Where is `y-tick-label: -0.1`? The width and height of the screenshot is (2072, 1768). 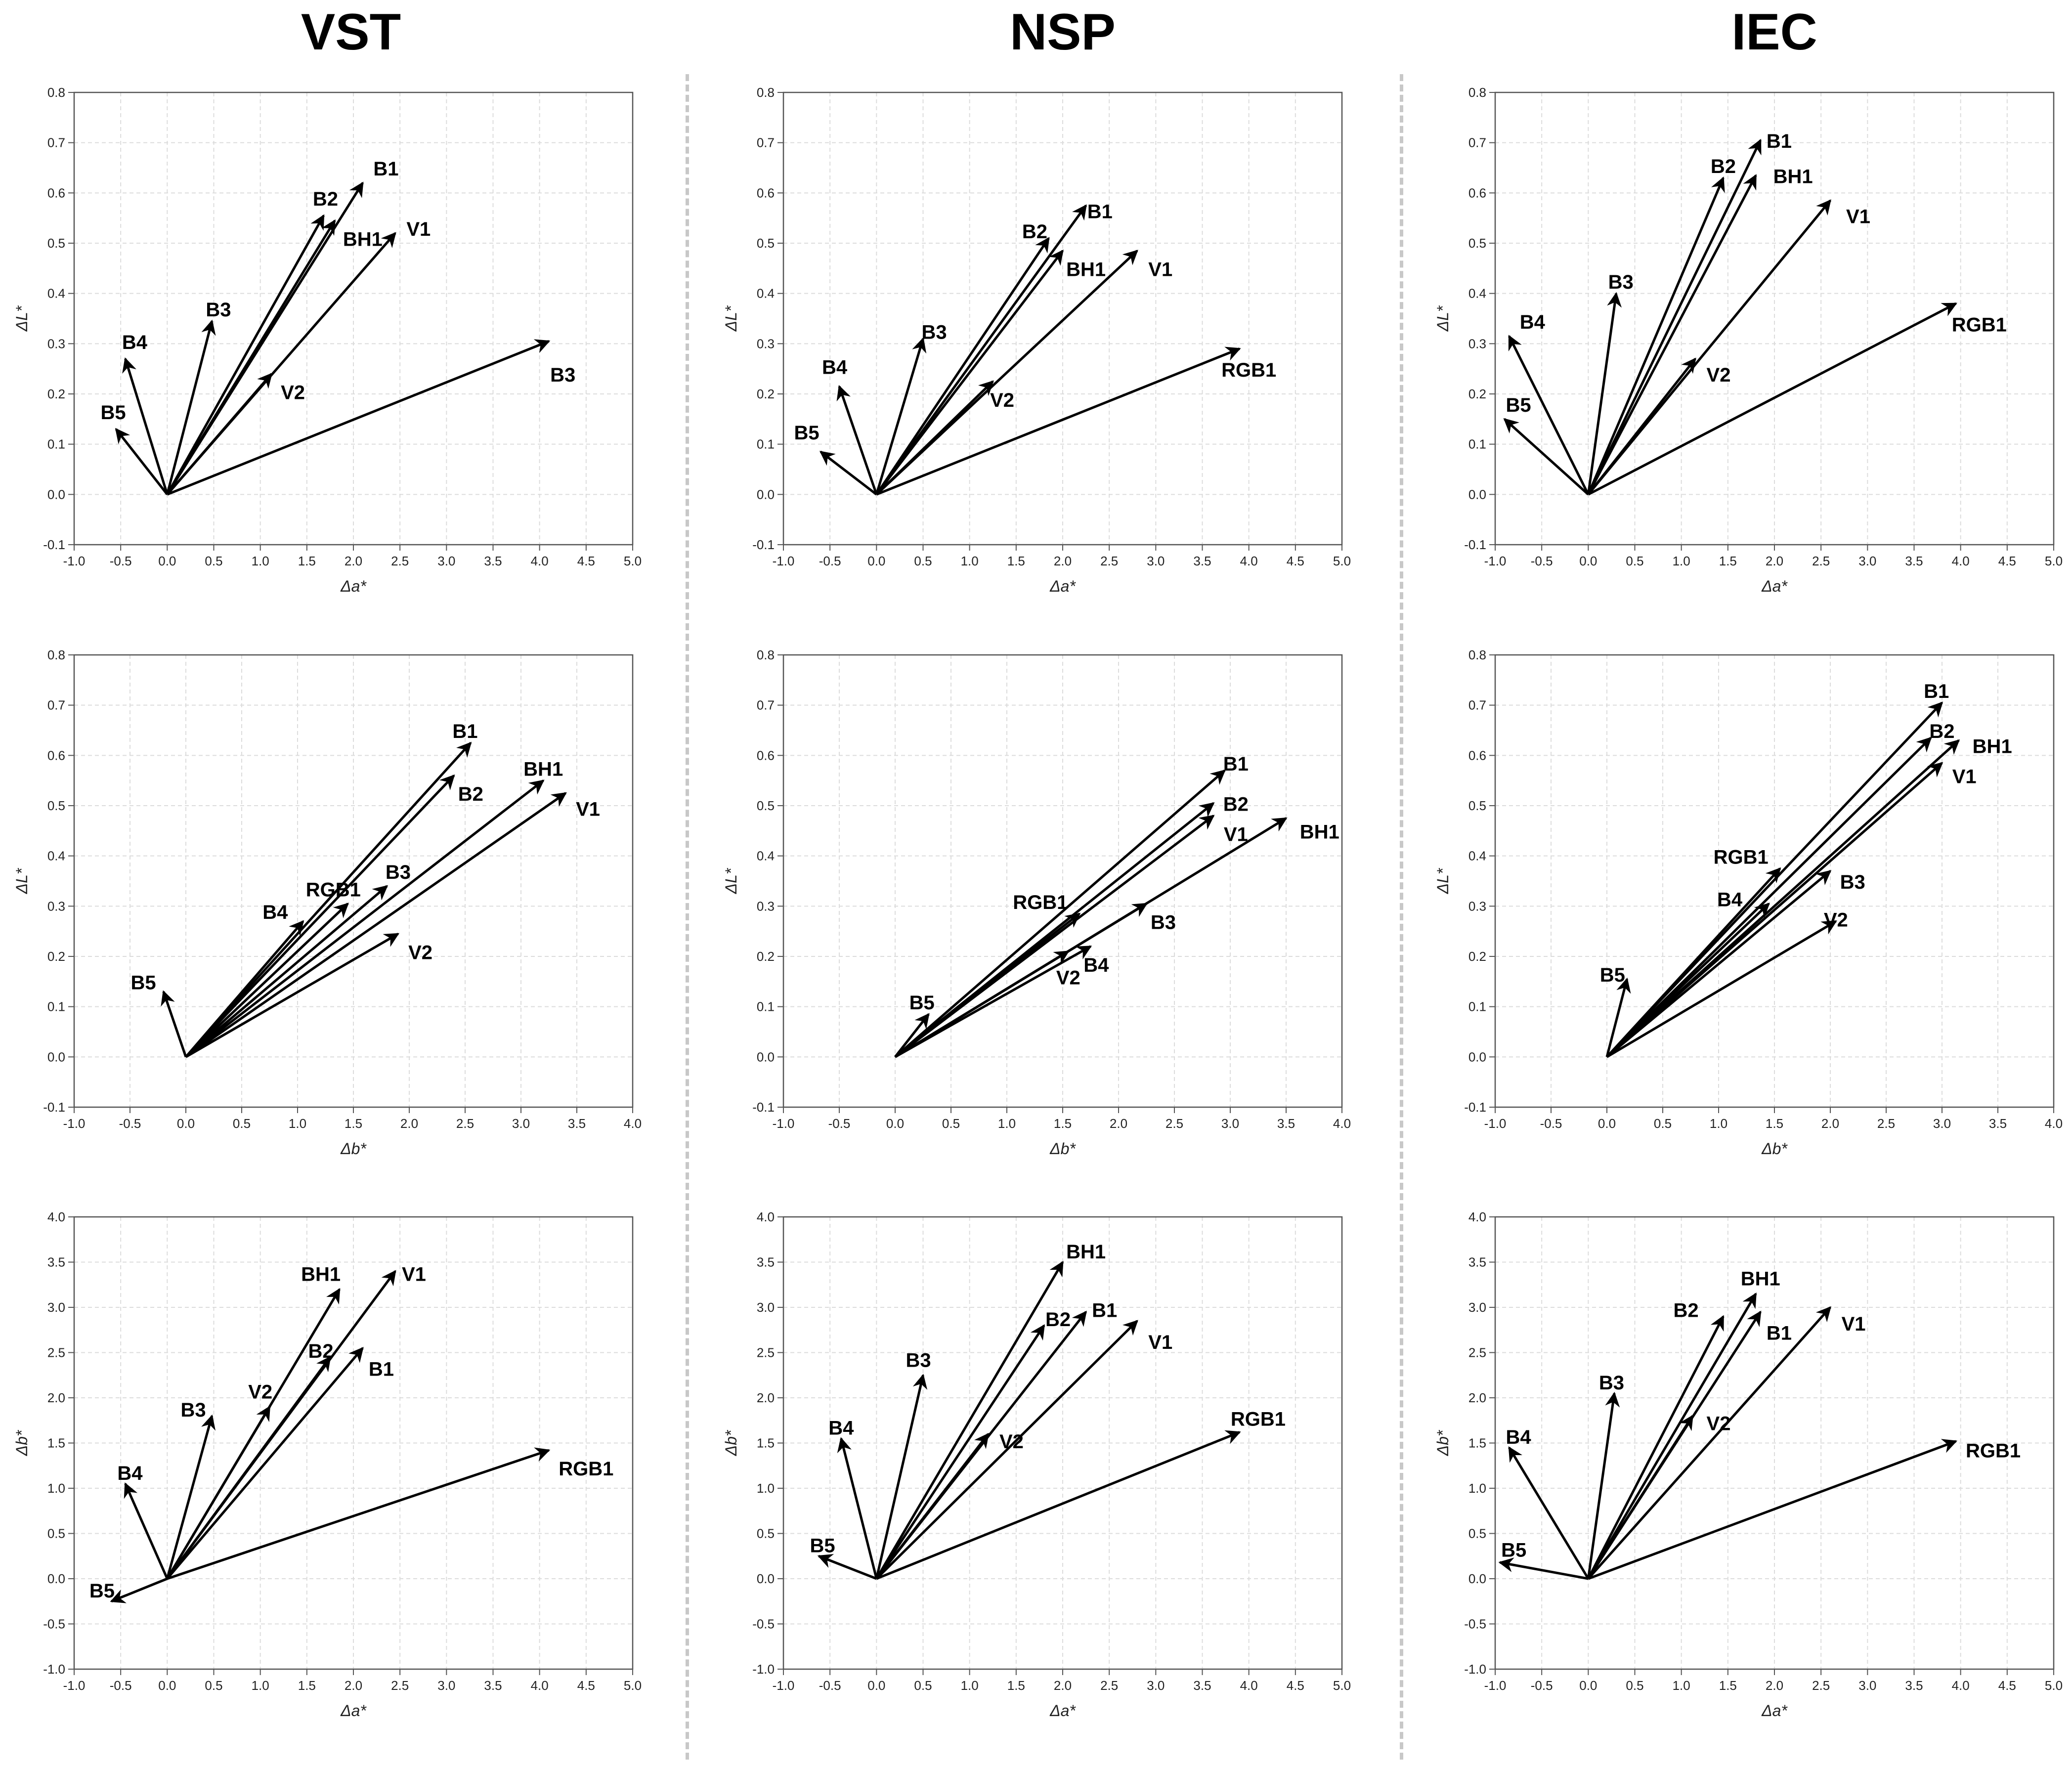
y-tick-label: -0.1 is located at coordinates (54, 544).